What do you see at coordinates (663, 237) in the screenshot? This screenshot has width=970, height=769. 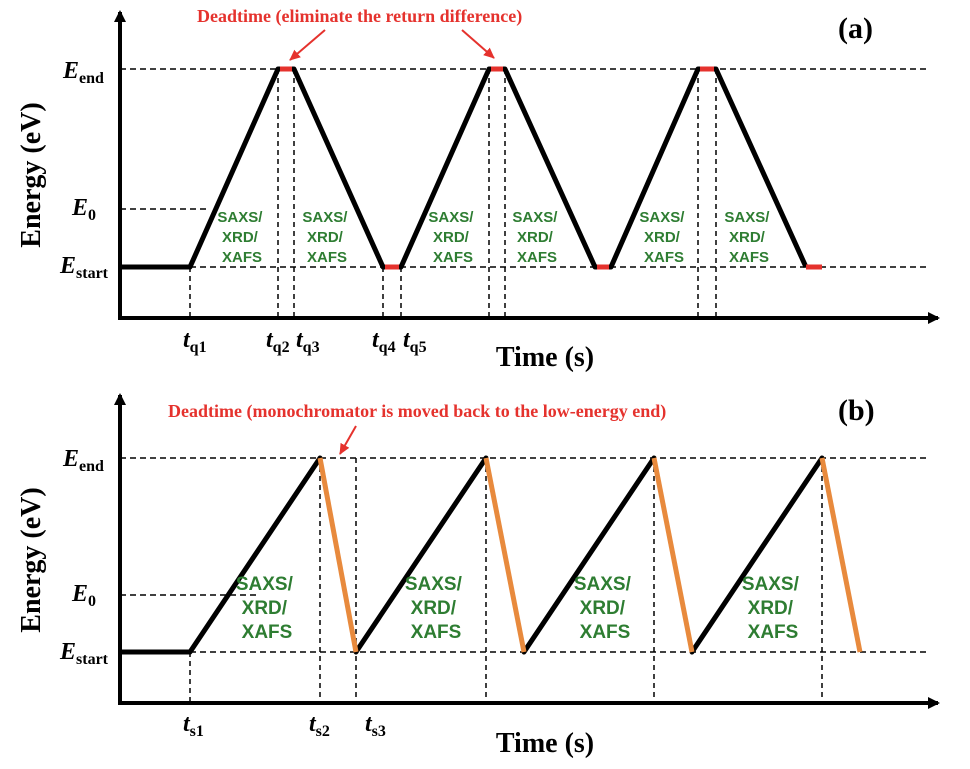 I see `panel-a-segment-label-5: SAXS/ XRD/ XAFS` at bounding box center [663, 237].